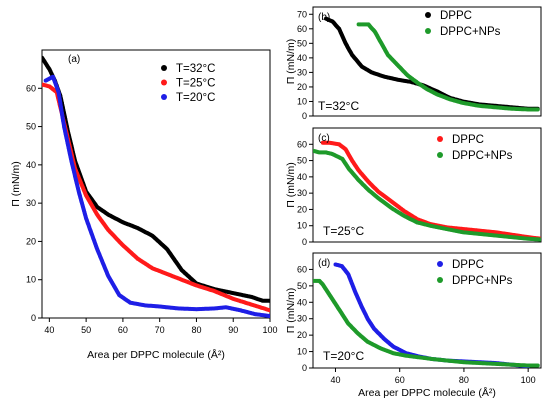 The width and height of the screenshot is (550, 408). Describe the element at coordinates (195, 84) in the screenshot. I see `legend-label: T=25°C` at that location.